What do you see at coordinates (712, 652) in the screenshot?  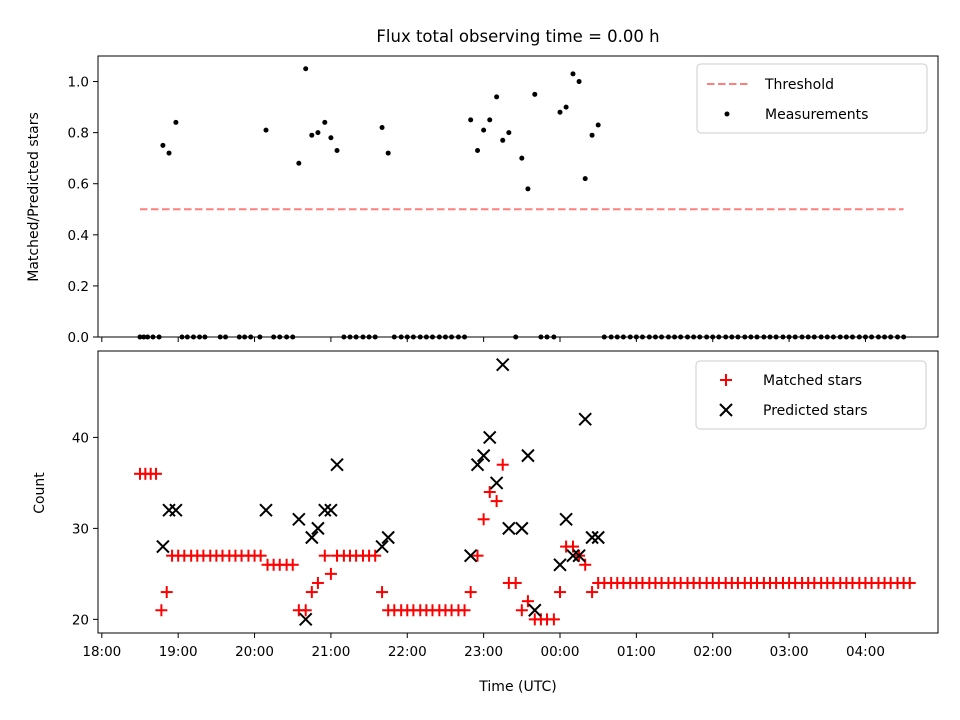 I see `count-x-tick-label: 02:00` at bounding box center [712, 652].